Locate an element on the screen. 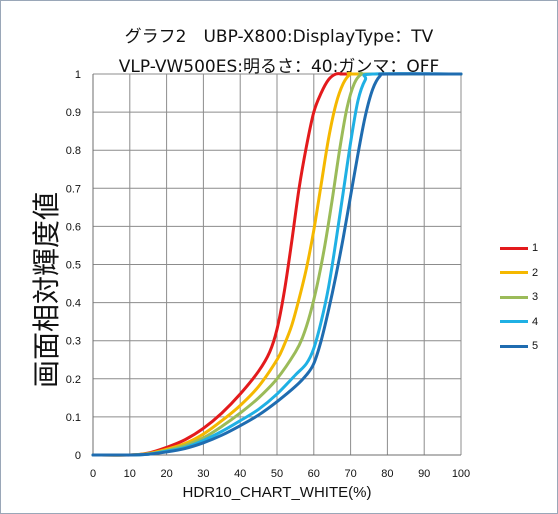 This screenshot has height=514, width=558. x-tick-label: 50 is located at coordinates (277, 474).